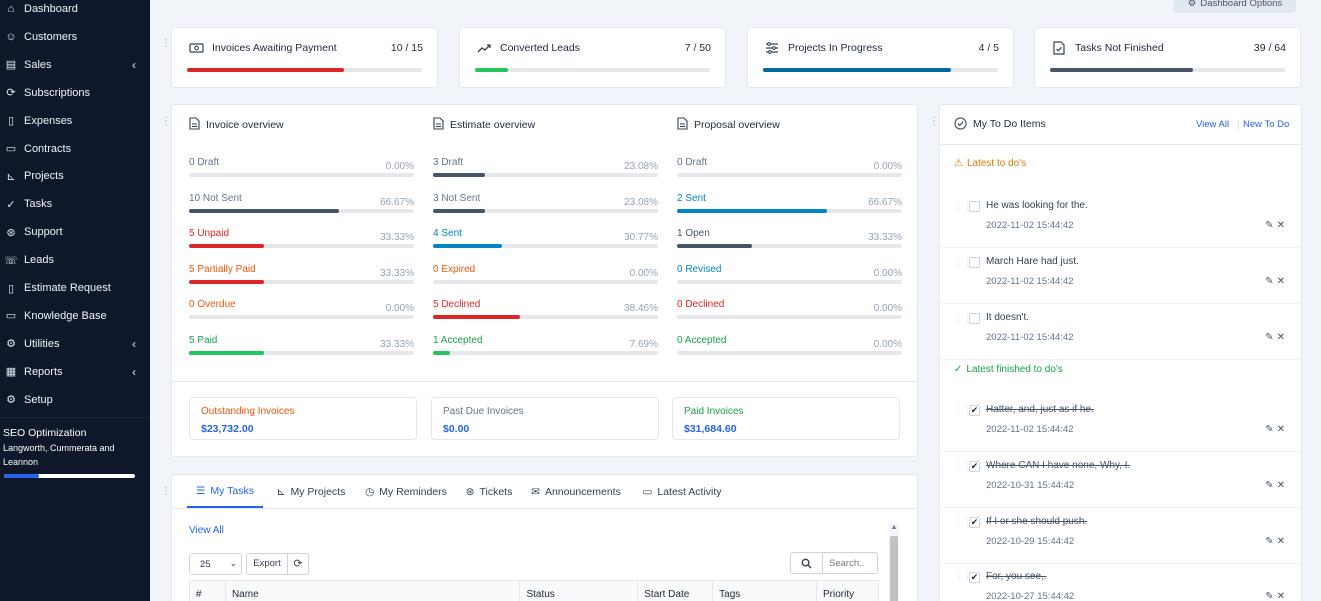 The width and height of the screenshot is (1321, 601). What do you see at coordinates (215, 564) in the screenshot?
I see `page-size-select: 25 ⌄` at bounding box center [215, 564].